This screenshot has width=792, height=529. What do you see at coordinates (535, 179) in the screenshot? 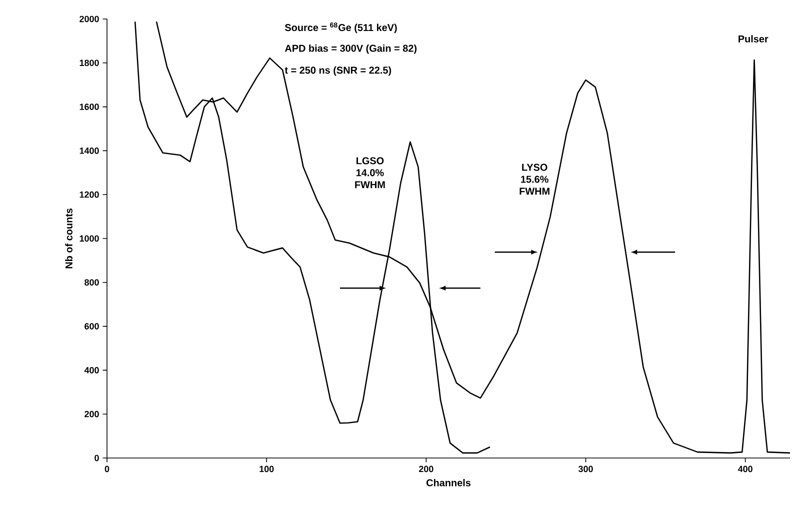
I see `annotation: LYSO 15.6% FWHM` at bounding box center [535, 179].